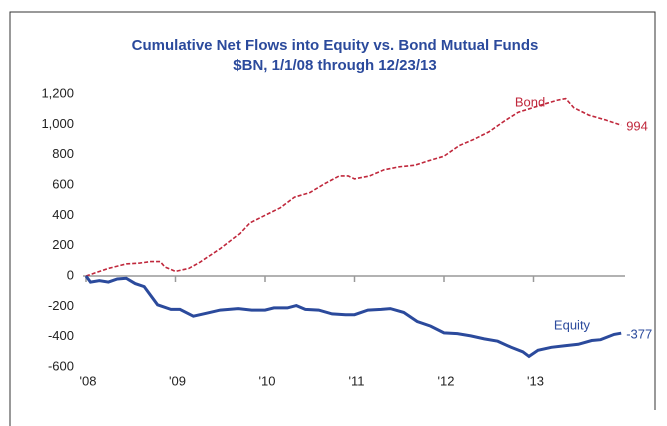 Image resolution: width=667 pixels, height=426 pixels. I want to click on series-name: Equity, so click(572, 324).